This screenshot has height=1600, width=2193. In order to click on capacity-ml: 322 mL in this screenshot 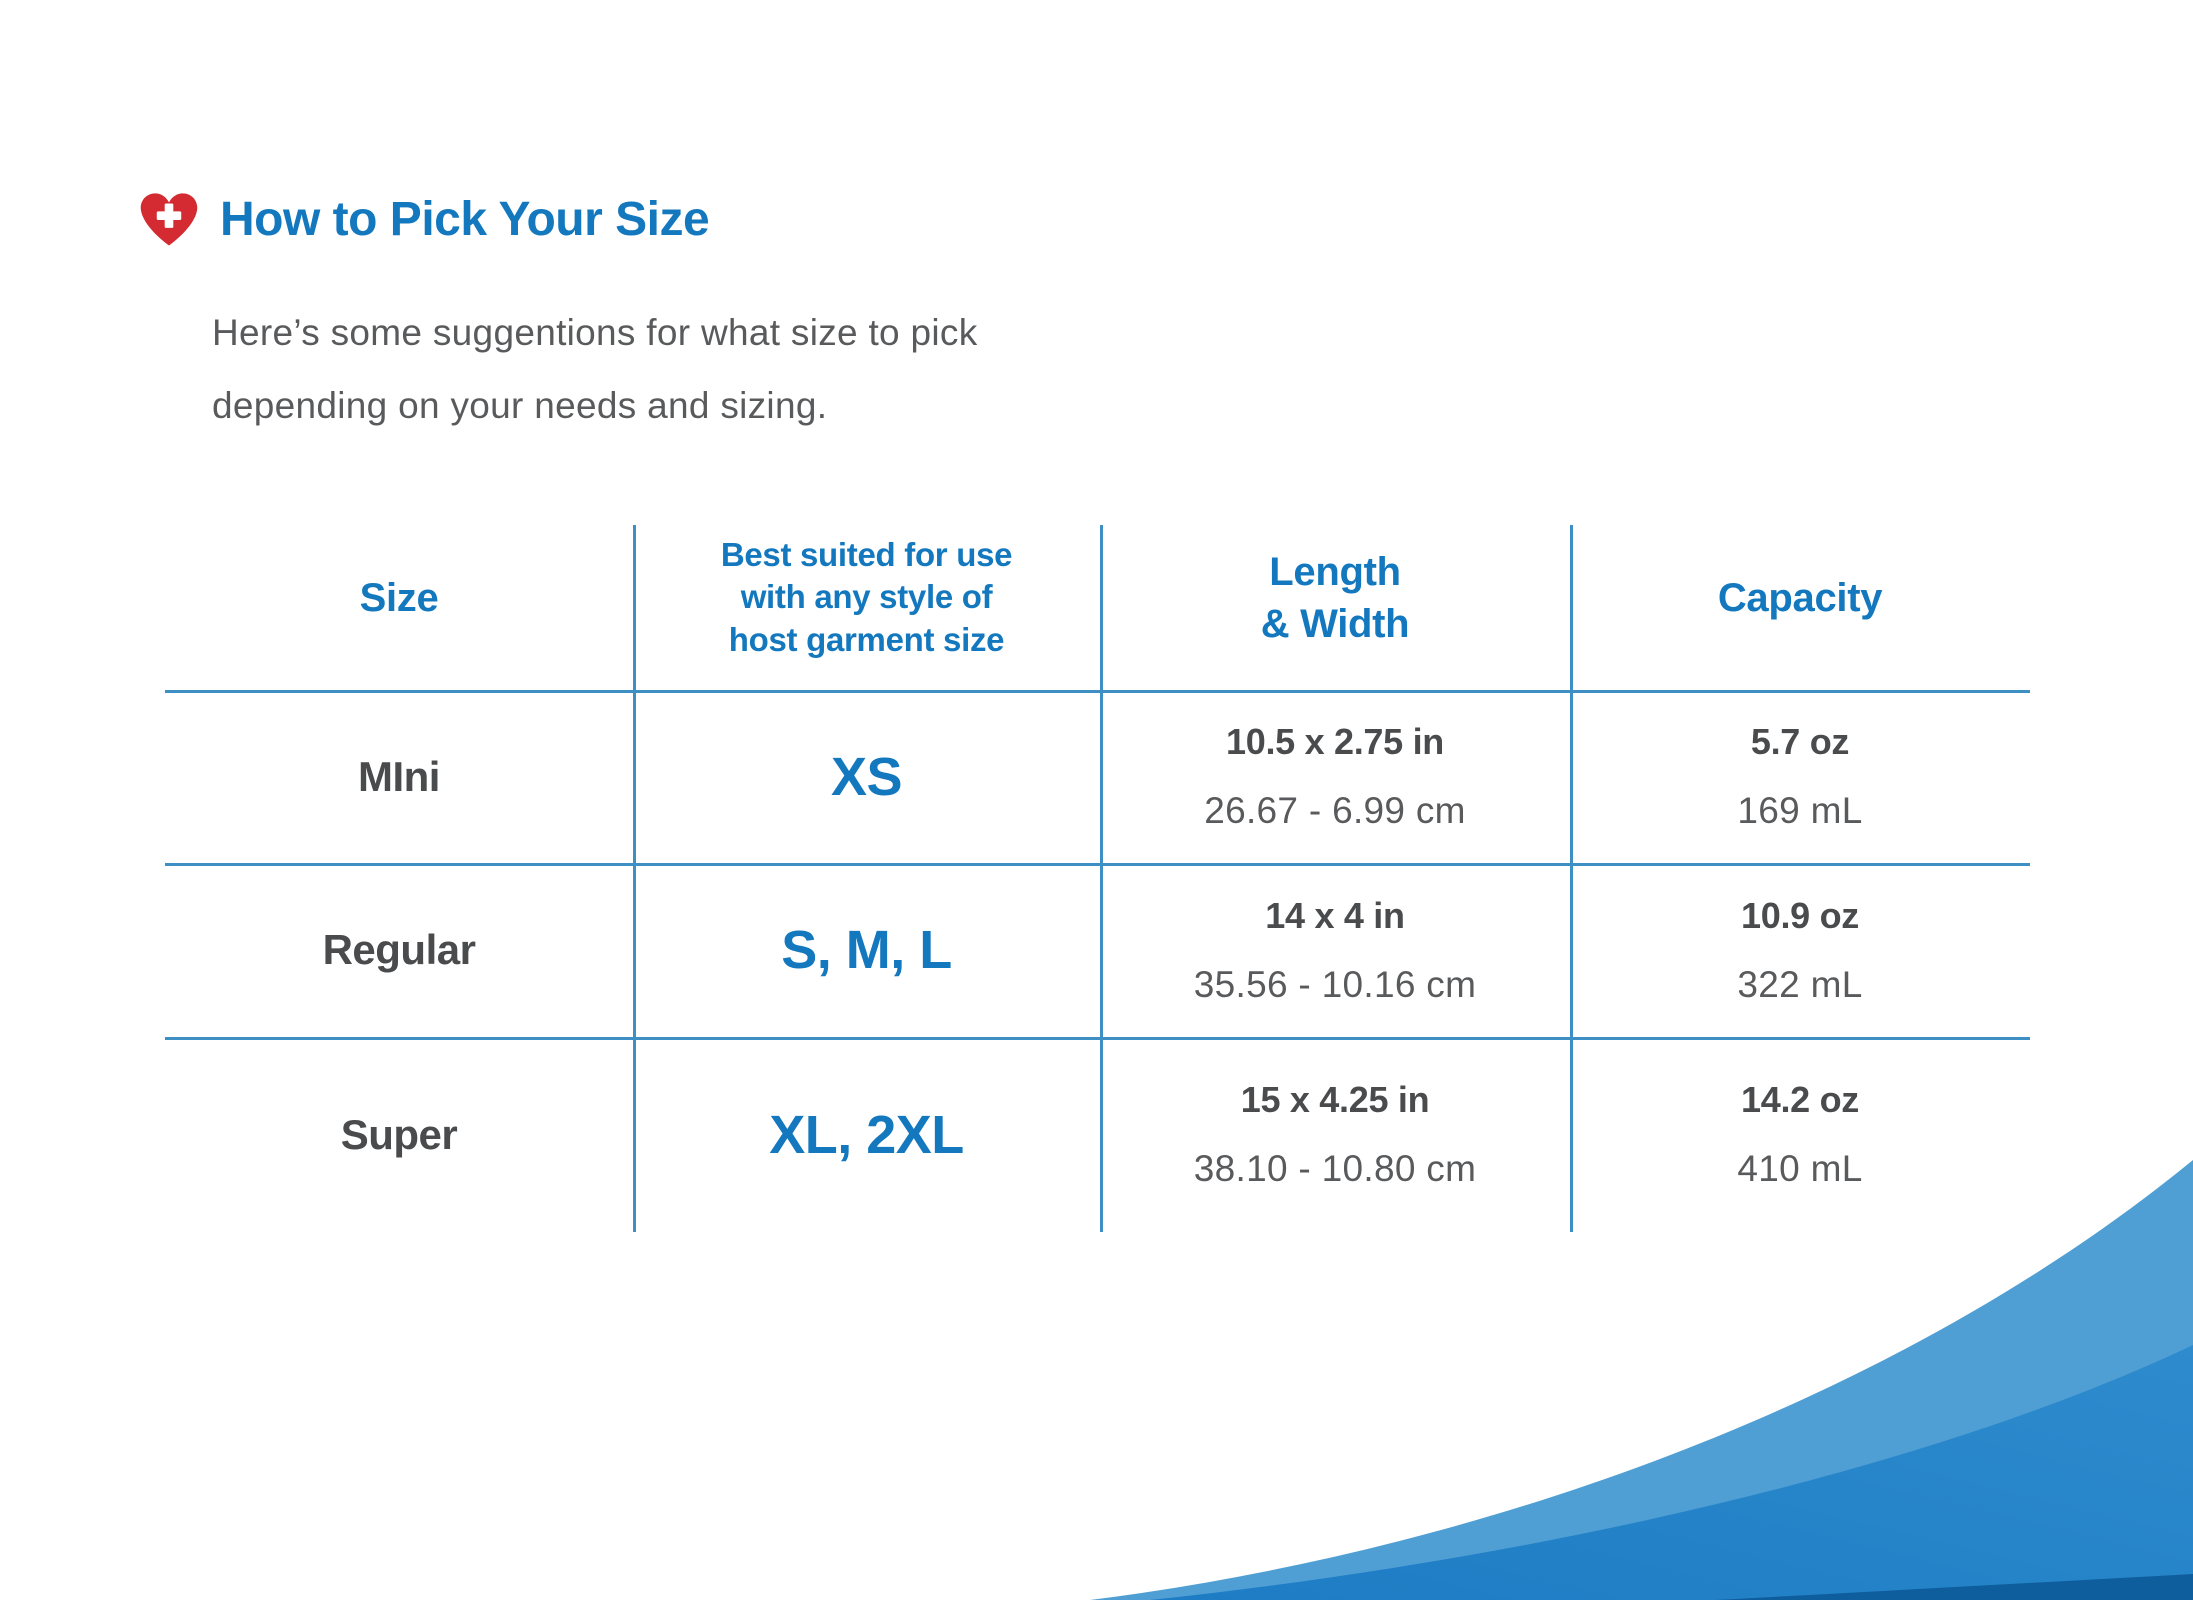, I will do `click(1800, 984)`.